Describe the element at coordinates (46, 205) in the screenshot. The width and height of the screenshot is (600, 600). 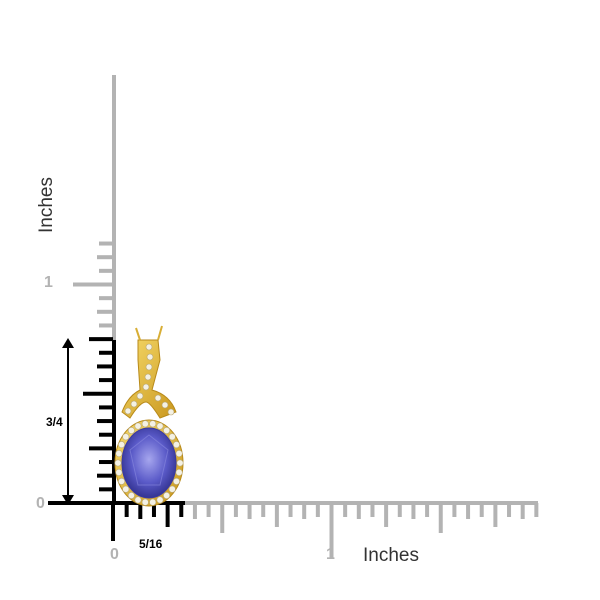
I see `vertical-unit-label: Inches` at that location.